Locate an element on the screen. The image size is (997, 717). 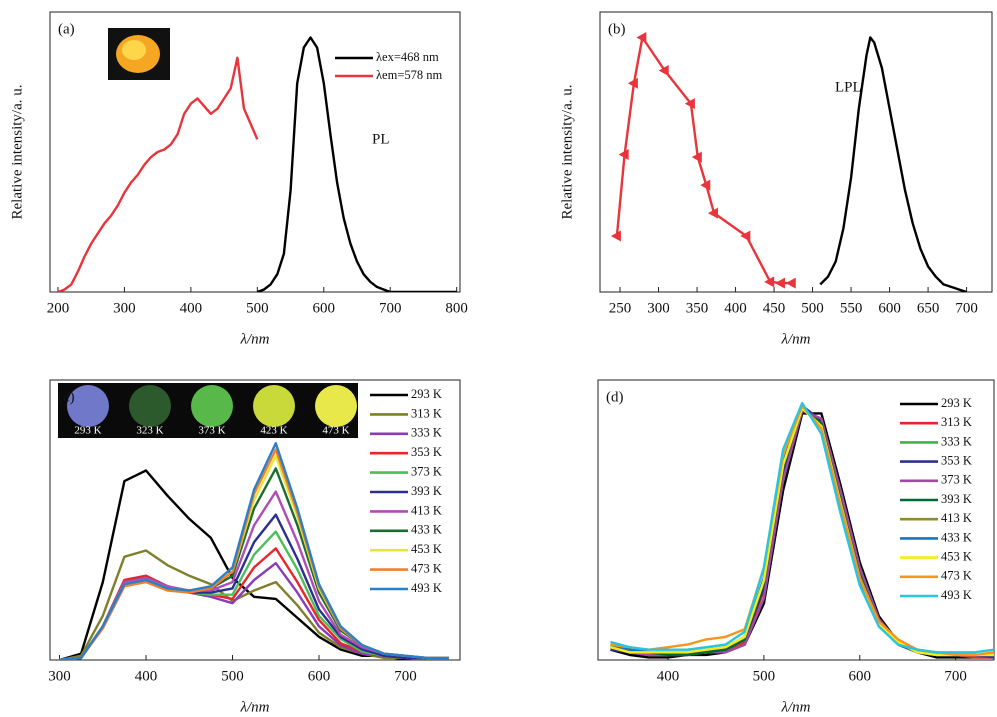
annotation: LPL is located at coordinates (848, 87).